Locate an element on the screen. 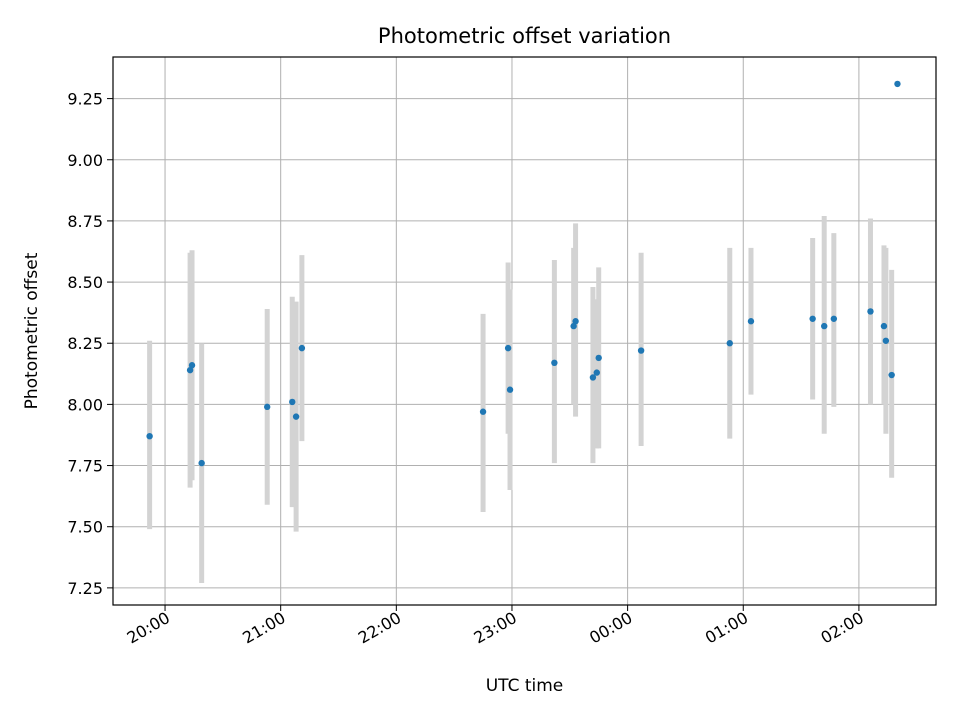 The width and height of the screenshot is (960, 720). x-axis-title: UTC time is located at coordinates (525, 686).